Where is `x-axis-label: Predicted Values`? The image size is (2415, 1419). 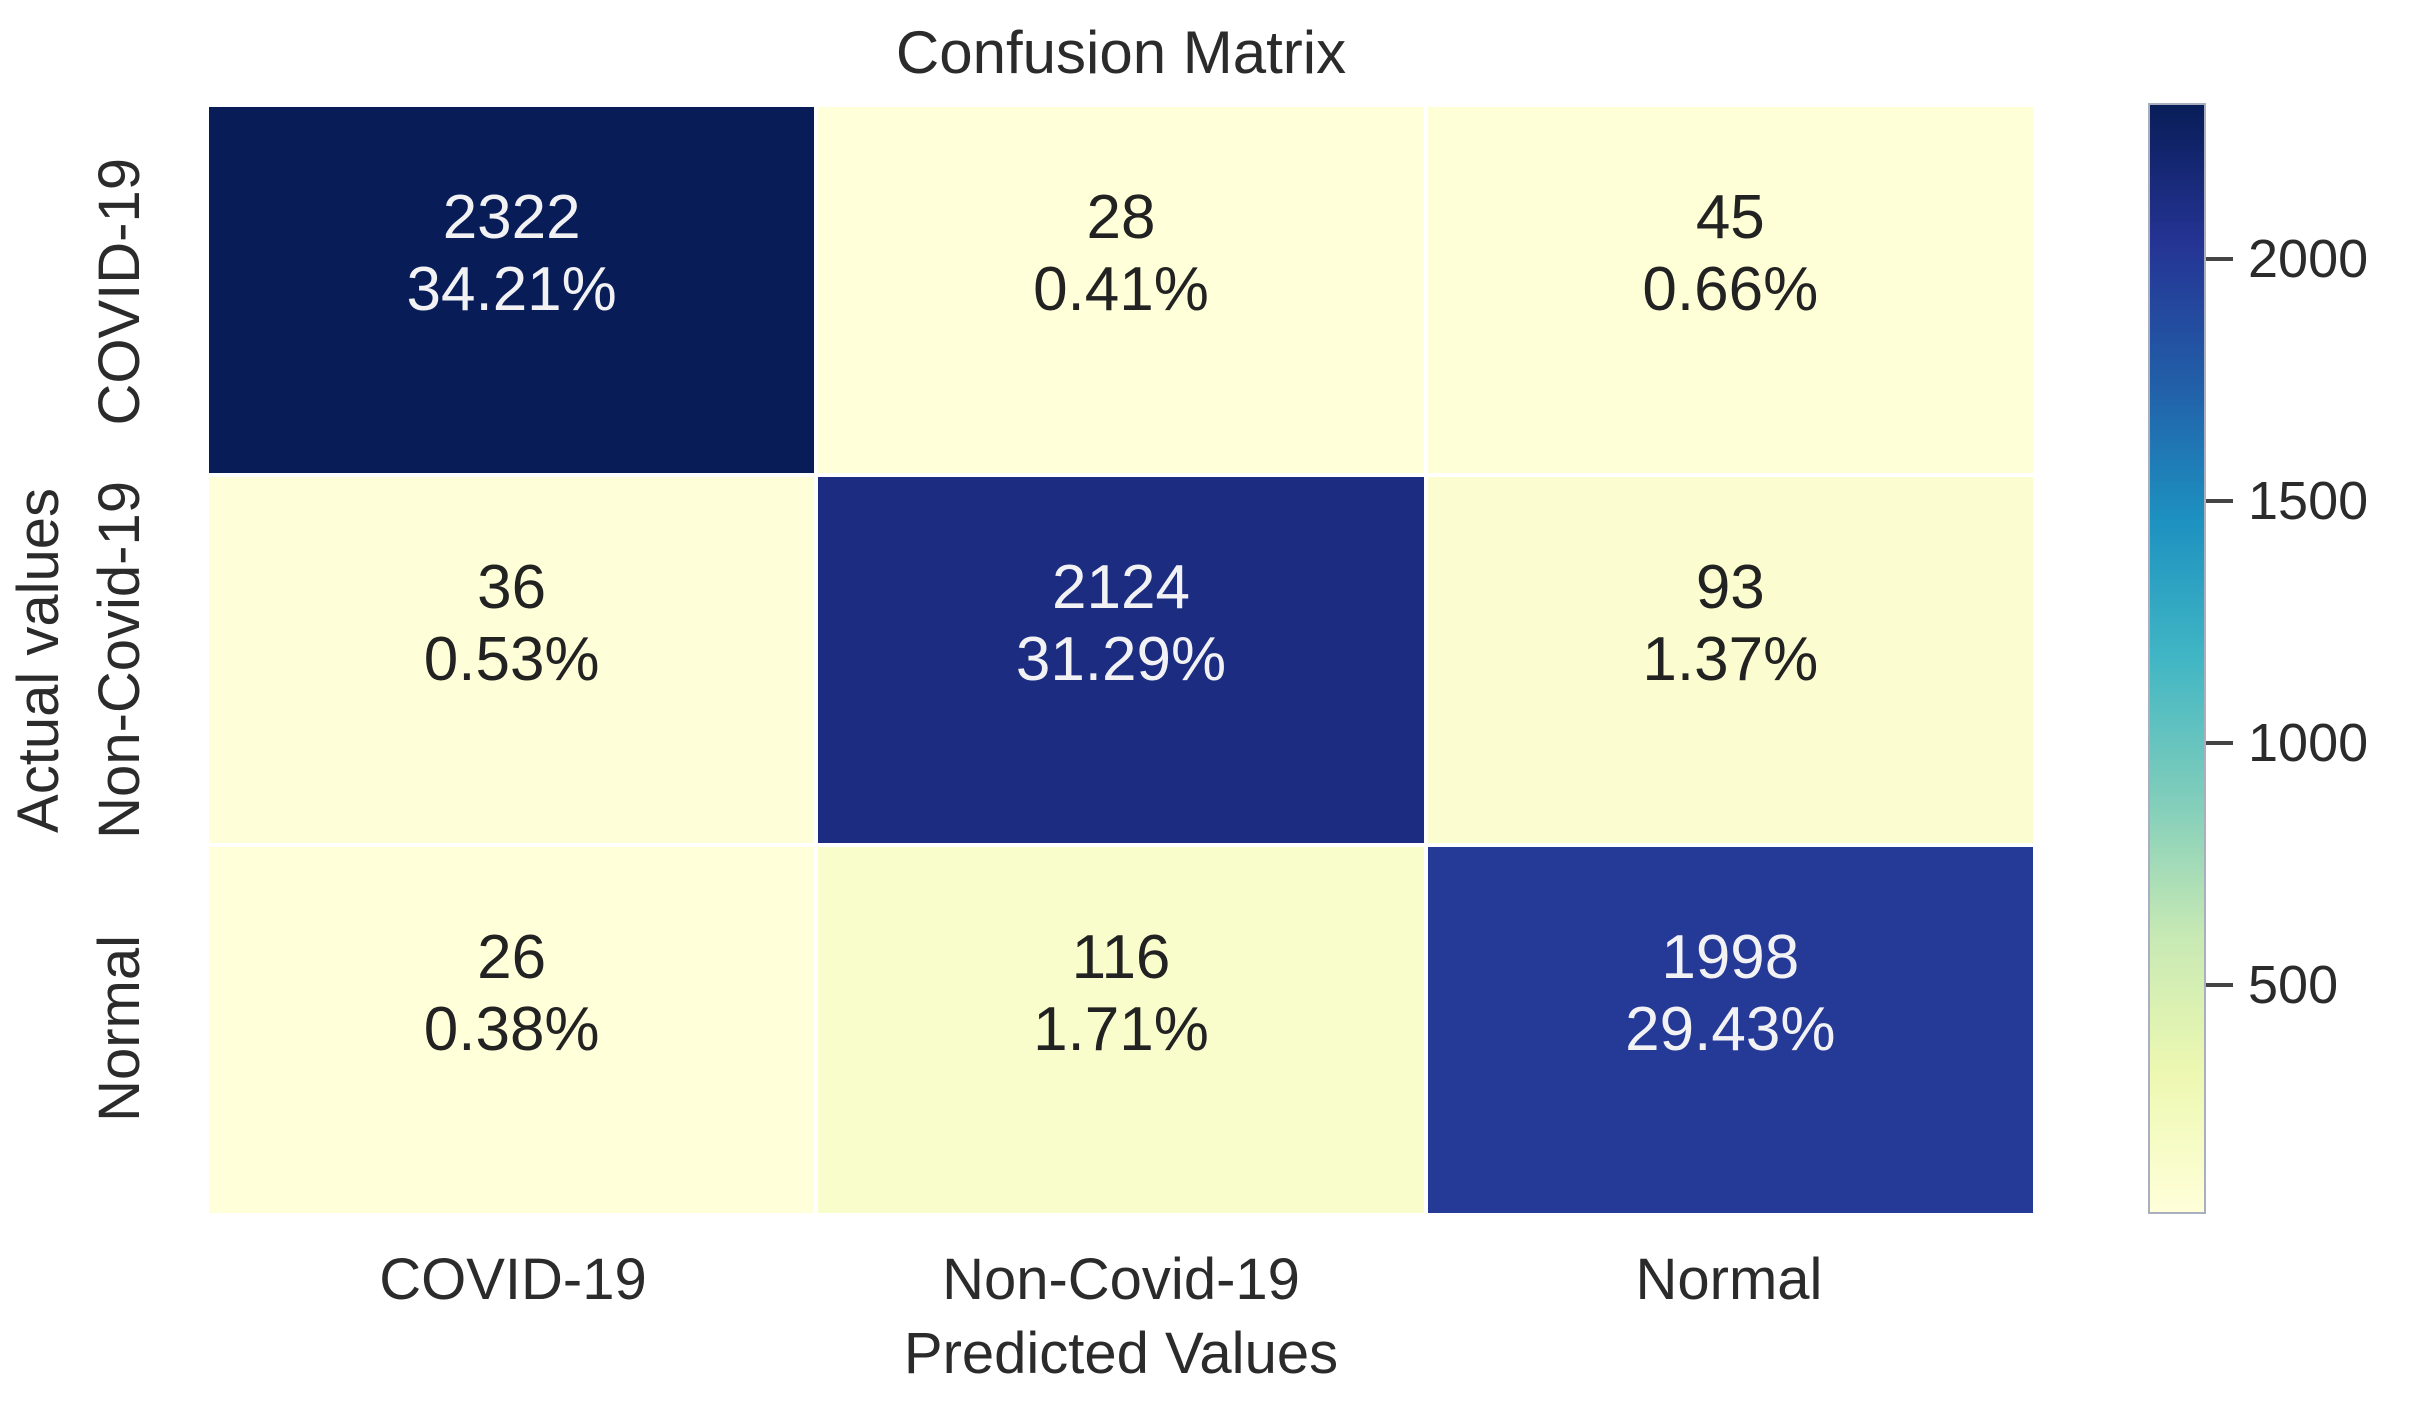 x-axis-label: Predicted Values is located at coordinates (1121, 1353).